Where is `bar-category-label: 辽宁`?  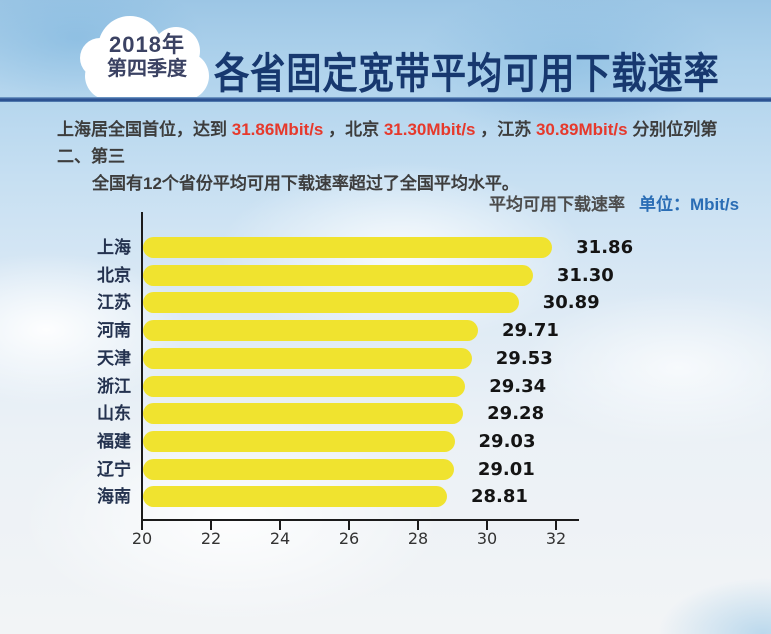 bar-category-label: 辽宁 is located at coordinates (114, 469).